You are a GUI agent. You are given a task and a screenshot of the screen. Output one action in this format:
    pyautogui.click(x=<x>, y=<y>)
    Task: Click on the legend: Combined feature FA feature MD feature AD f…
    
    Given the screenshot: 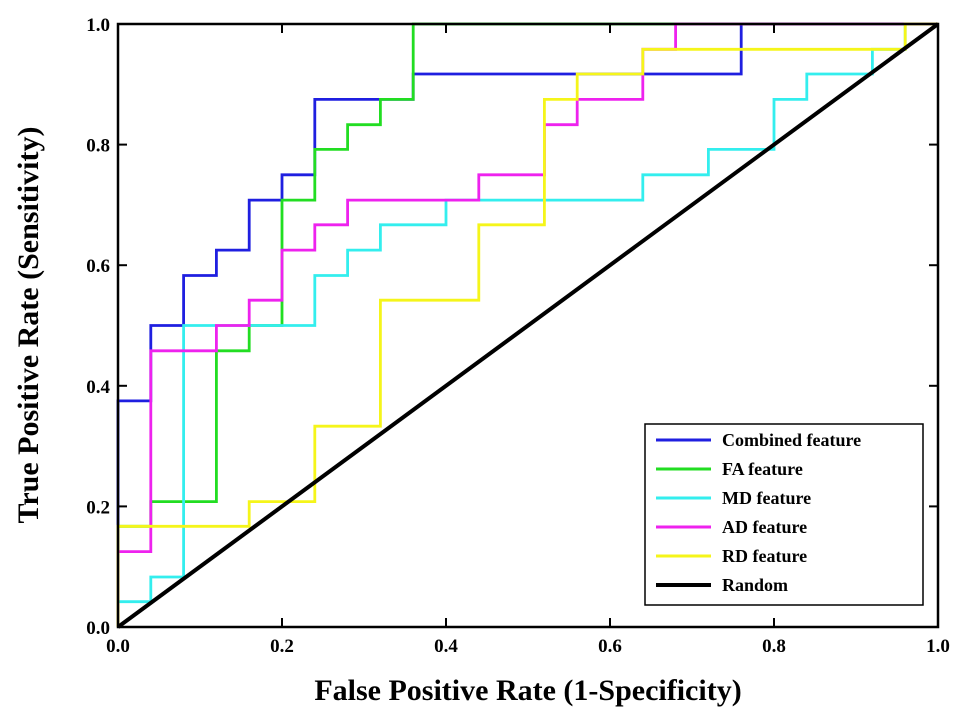 What is the action you would take?
    pyautogui.click(x=784, y=514)
    